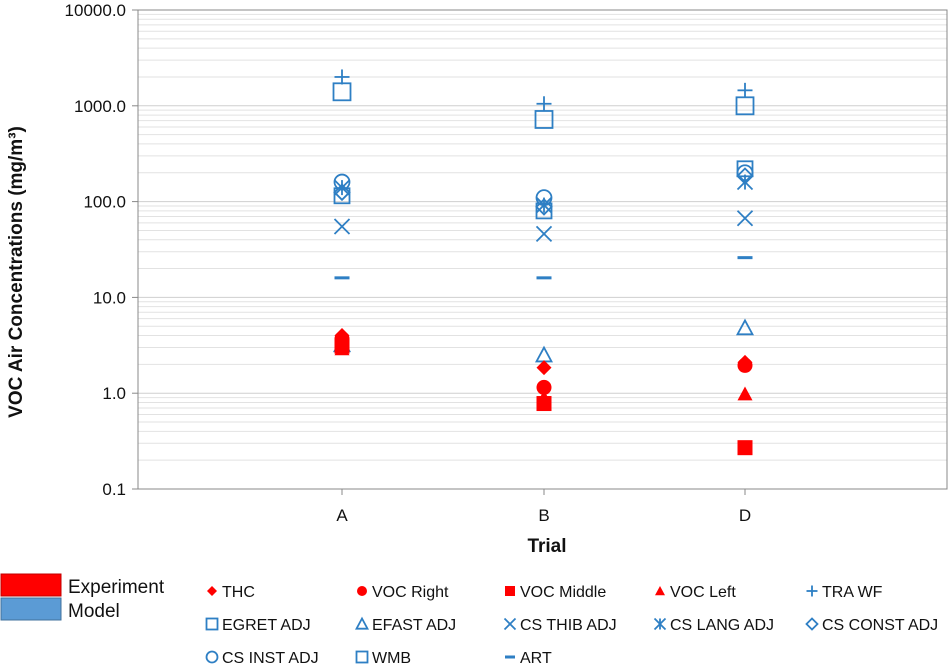 The image size is (950, 664). What do you see at coordinates (544, 119) in the screenshot?
I see `point-wmb-b` at bounding box center [544, 119].